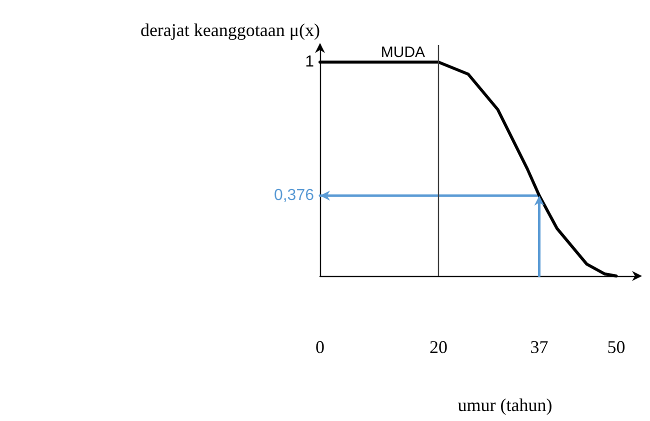 The height and width of the screenshot is (421, 650). I want to click on x-axis-title: umur (tahun), so click(505, 405).